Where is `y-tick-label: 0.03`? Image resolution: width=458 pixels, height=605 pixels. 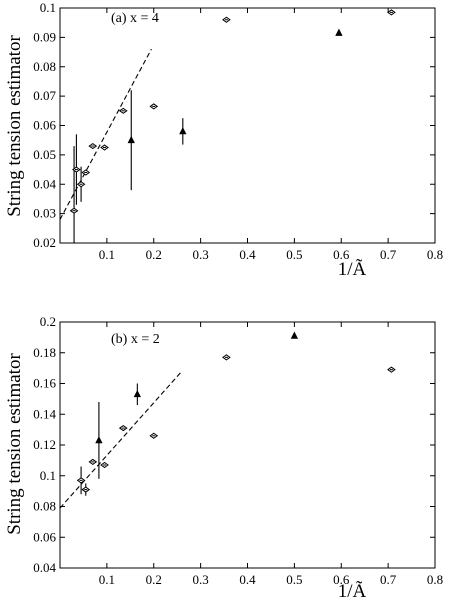
y-tick-label: 0.03 is located at coordinates (44, 213).